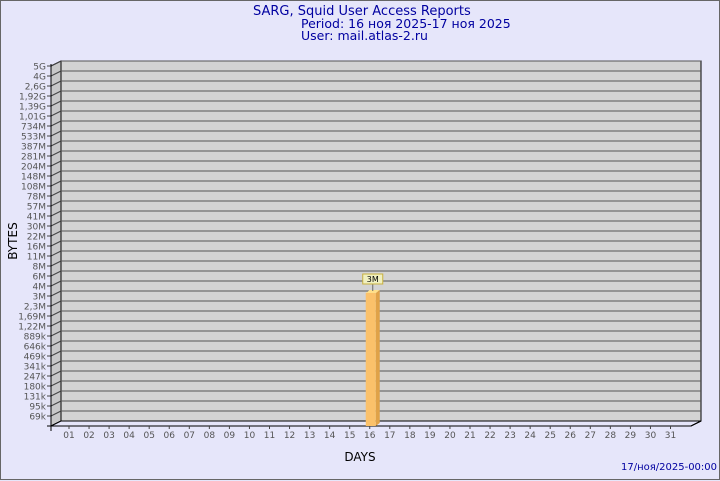 The image size is (720, 481). What do you see at coordinates (359, 457) in the screenshot?
I see `x-axis-title: DAYS` at bounding box center [359, 457].